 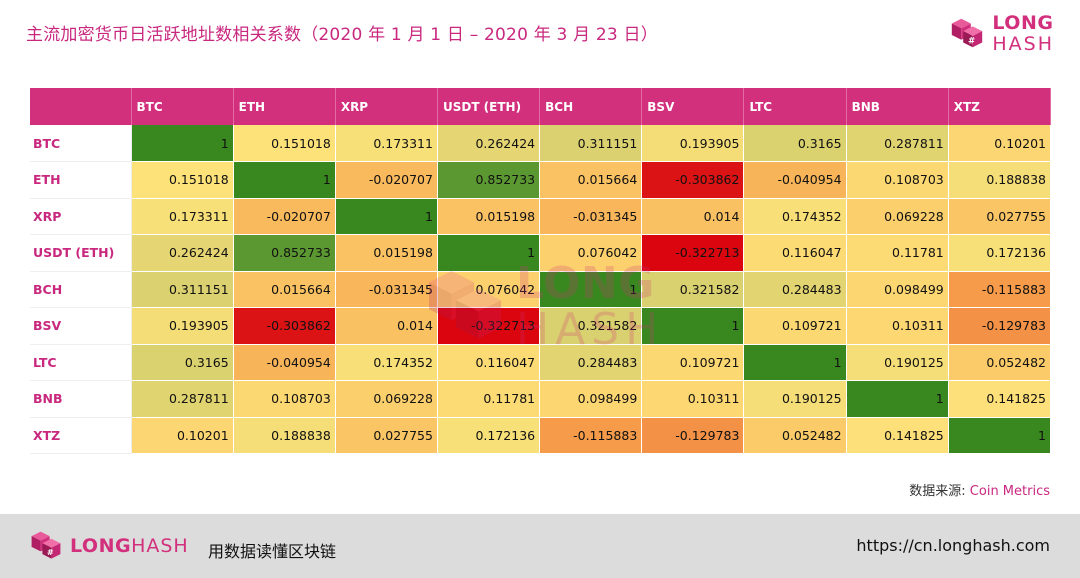 I want to click on cube-logo-icon: #, so click(x=967, y=34).